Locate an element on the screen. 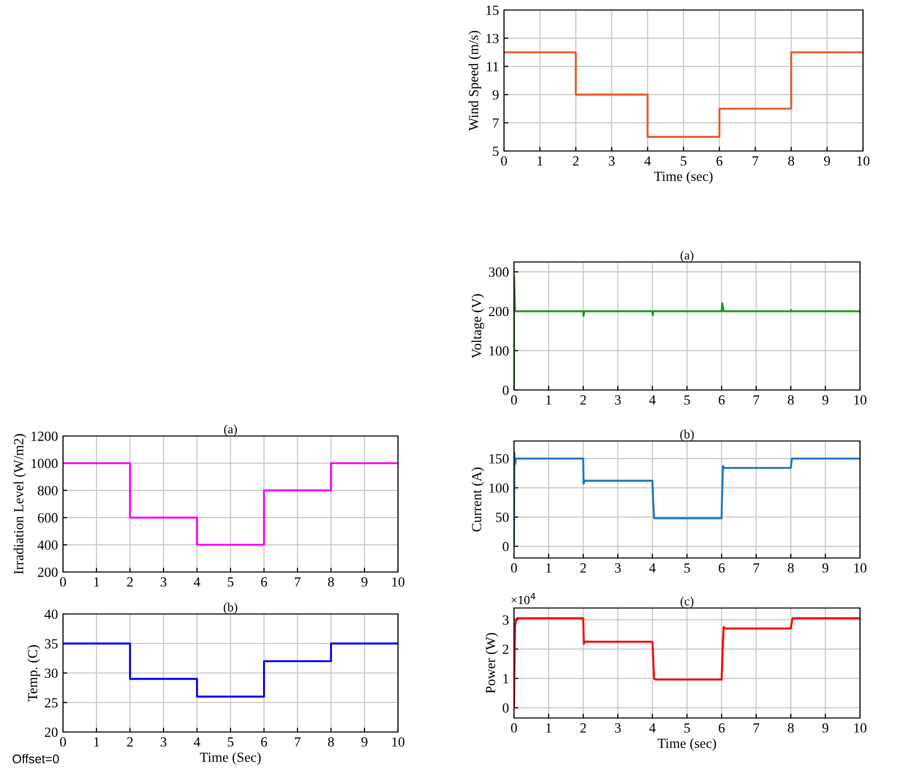 Image resolution: width=901 pixels, height=770 pixels. y-tick-label: 11 is located at coordinates (492, 67).